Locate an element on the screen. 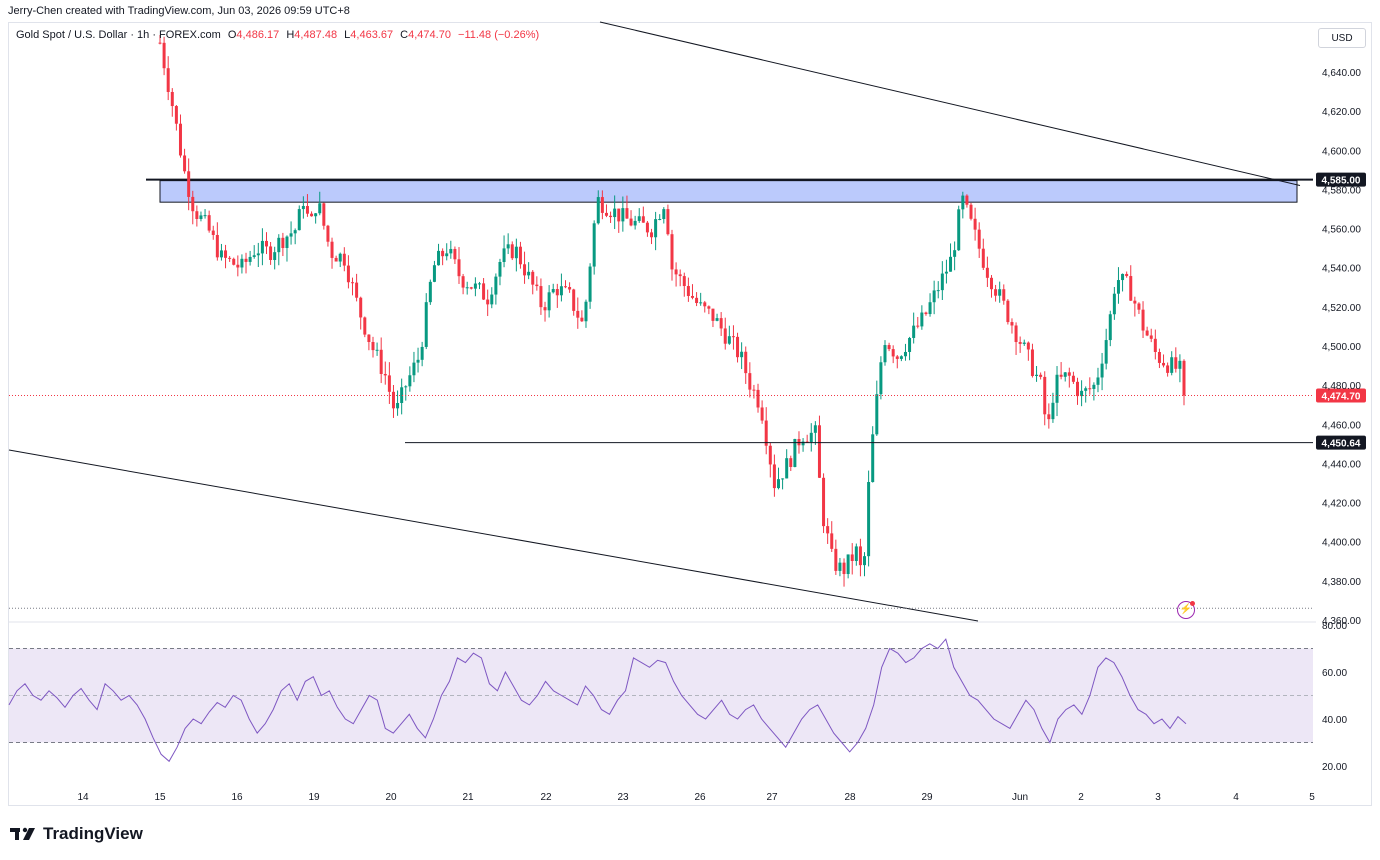 The height and width of the screenshot is (860, 1380). price-tick-label: 4,560.00 is located at coordinates (1341, 230).